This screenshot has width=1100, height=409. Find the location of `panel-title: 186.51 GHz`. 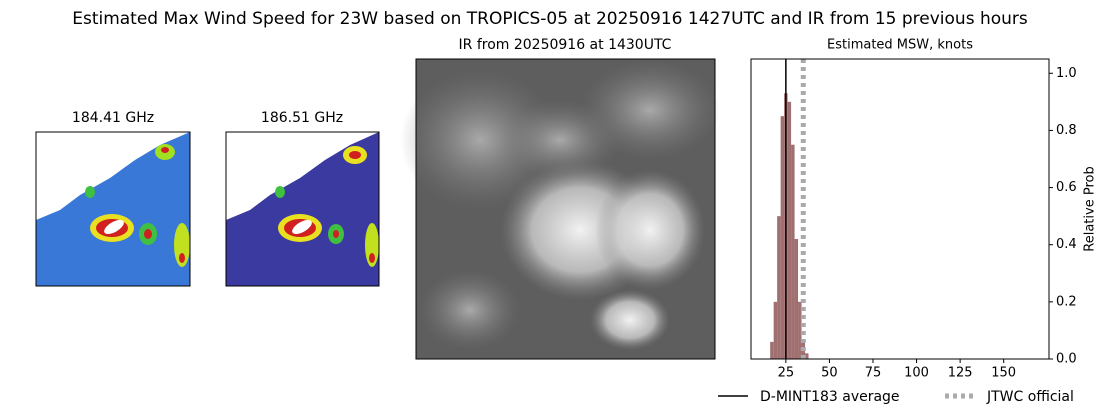

panel-title: 186.51 GHz is located at coordinates (302, 118).